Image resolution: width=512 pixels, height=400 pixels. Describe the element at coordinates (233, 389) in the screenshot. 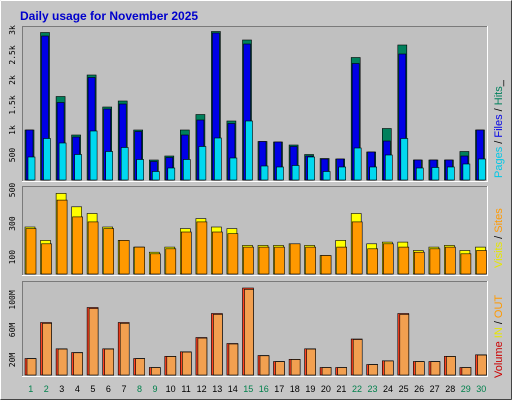

I see `x-tick-label: 14` at that location.